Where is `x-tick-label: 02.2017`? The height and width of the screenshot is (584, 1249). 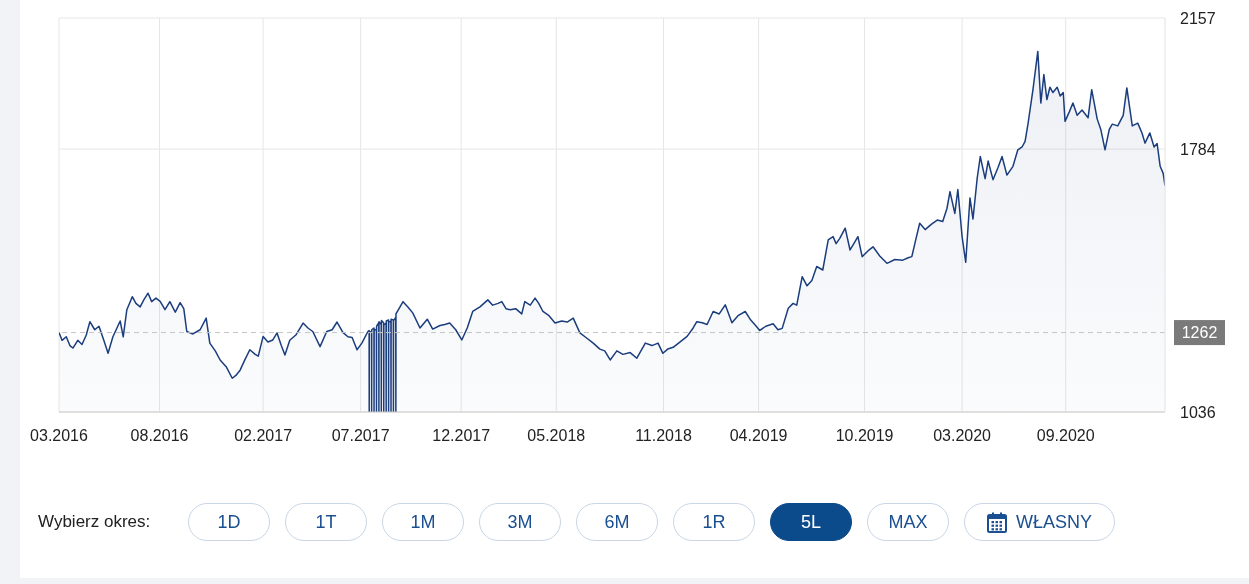 x-tick-label: 02.2017 is located at coordinates (263, 436).